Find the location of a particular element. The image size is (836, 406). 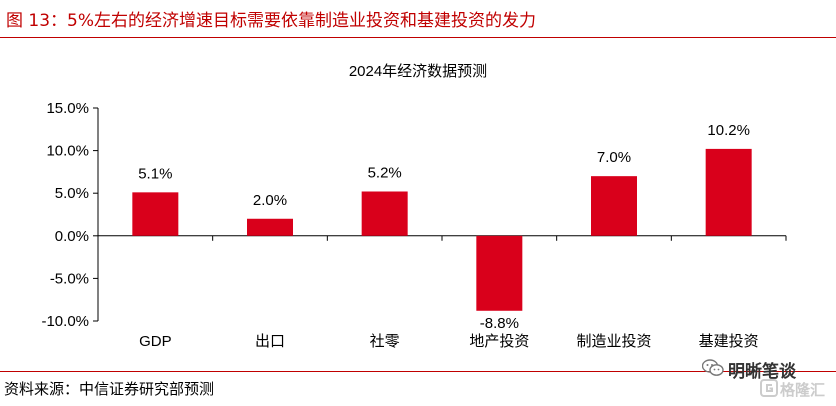

gelonghui-logo-icon is located at coordinates (769, 388).